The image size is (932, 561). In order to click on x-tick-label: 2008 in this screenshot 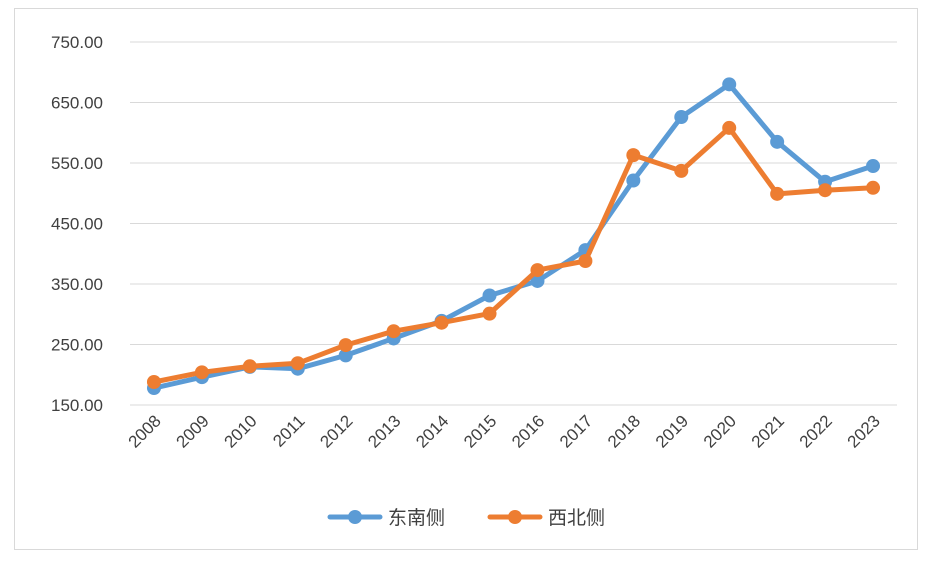, I will do `click(145, 431)`.